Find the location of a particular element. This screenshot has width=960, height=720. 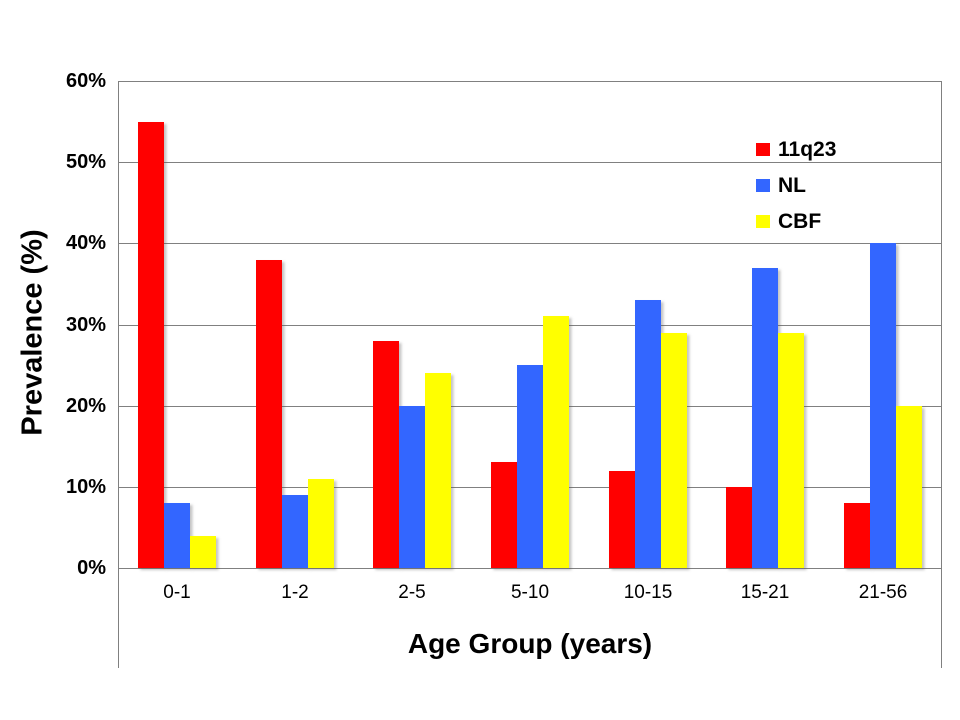

legend-item-NL: NL is located at coordinates (796, 185).